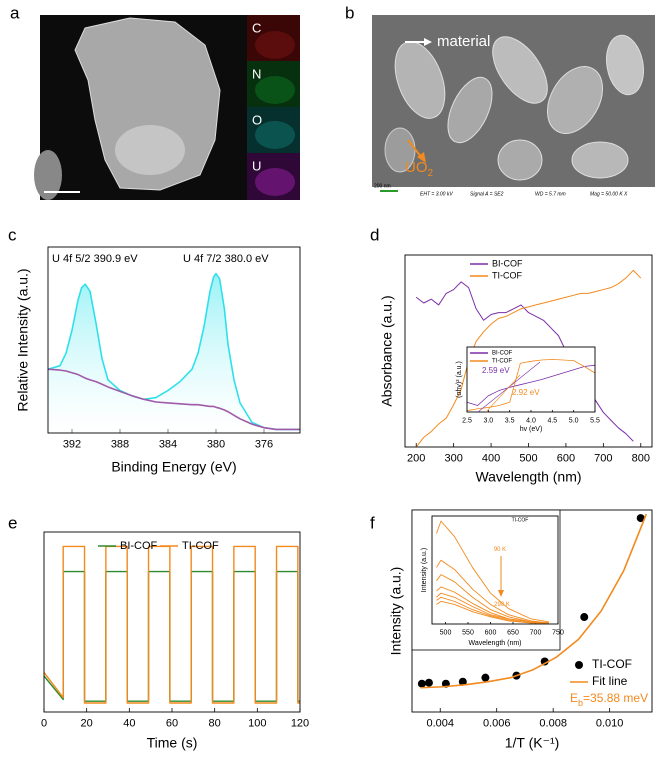 Image resolution: width=661 pixels, height=757 pixels. Describe the element at coordinates (87, 724) in the screenshot. I see `x-tick-label: 20` at that location.